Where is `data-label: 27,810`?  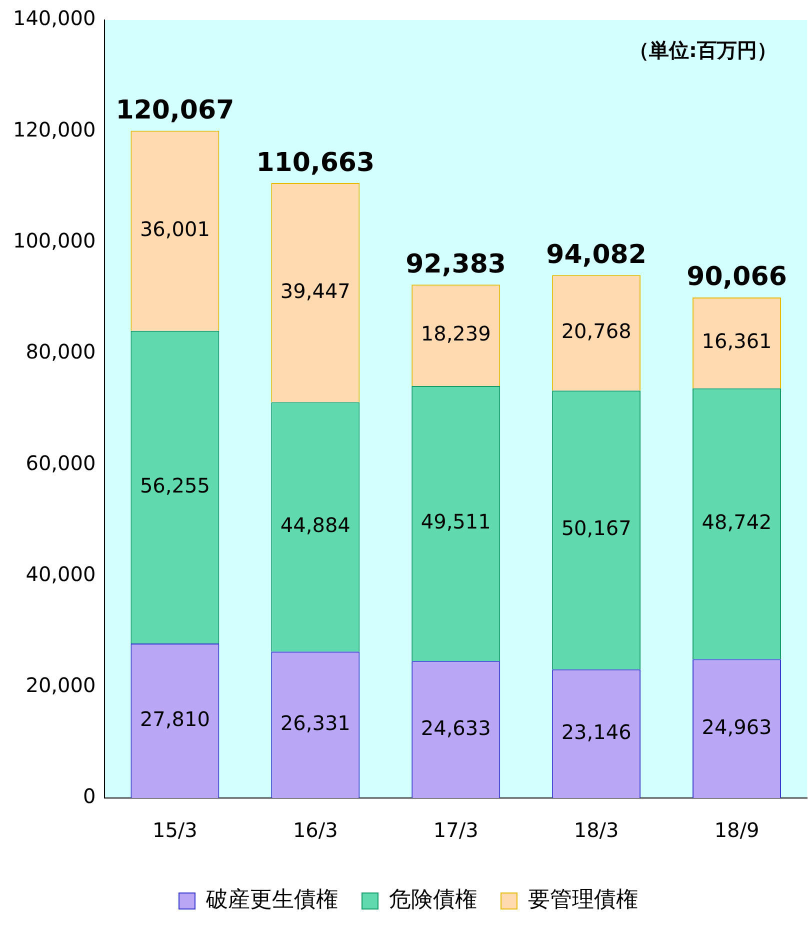 data-label: 27,810 is located at coordinates (175, 718).